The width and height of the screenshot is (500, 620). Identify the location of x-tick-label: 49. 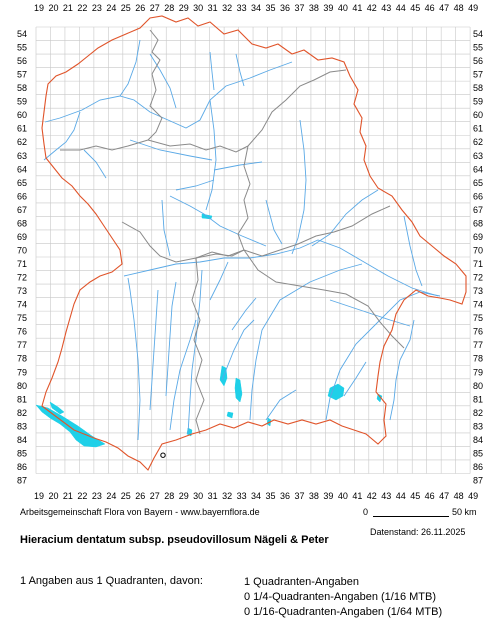
(473, 8).